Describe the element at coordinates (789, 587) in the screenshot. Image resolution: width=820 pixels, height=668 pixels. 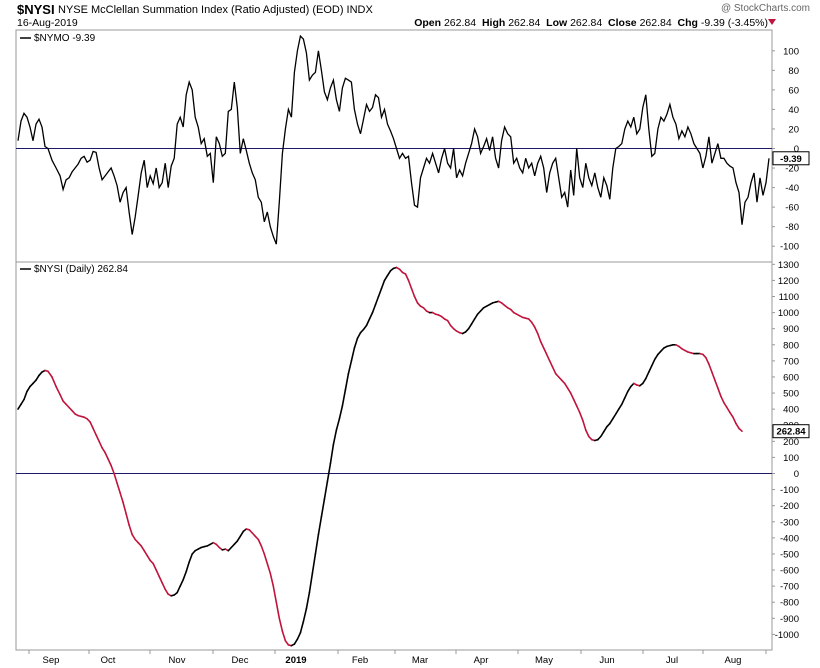
I see `y-tick-label: -700` at that location.